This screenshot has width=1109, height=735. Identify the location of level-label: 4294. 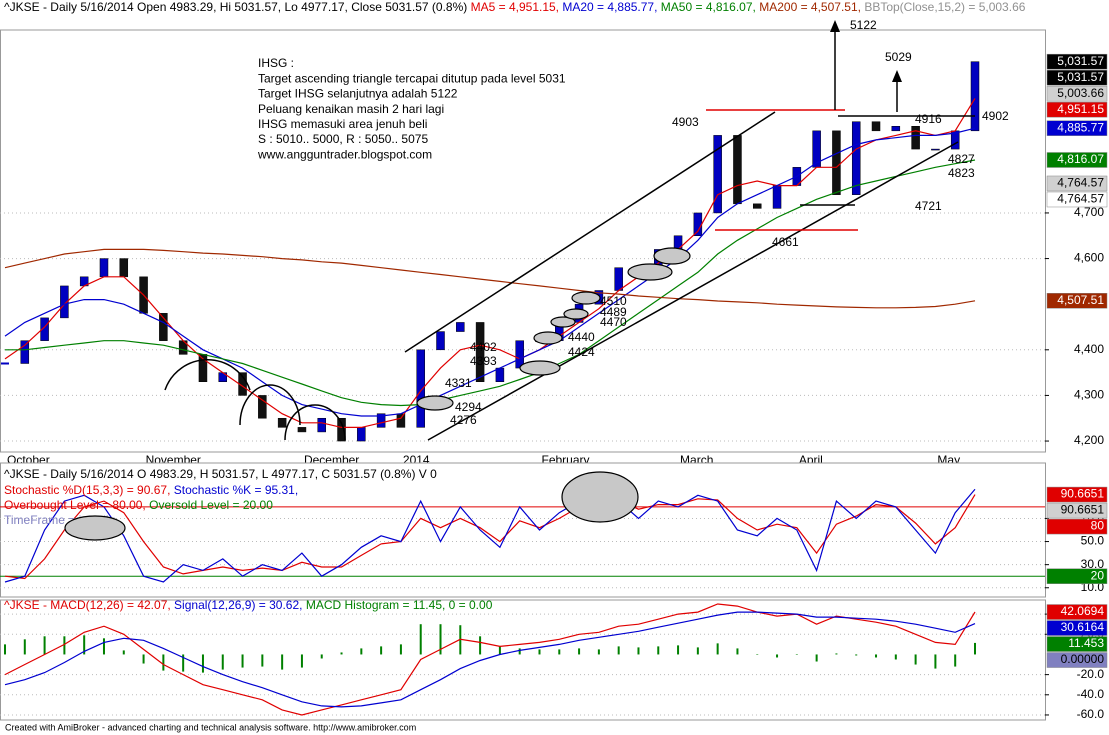
(468, 407).